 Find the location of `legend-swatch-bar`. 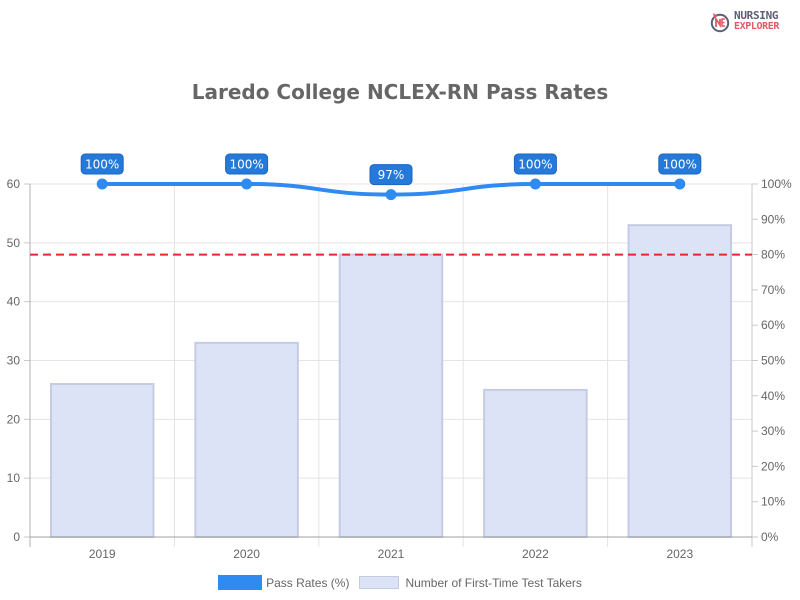

legend-swatch-bar is located at coordinates (379, 582).